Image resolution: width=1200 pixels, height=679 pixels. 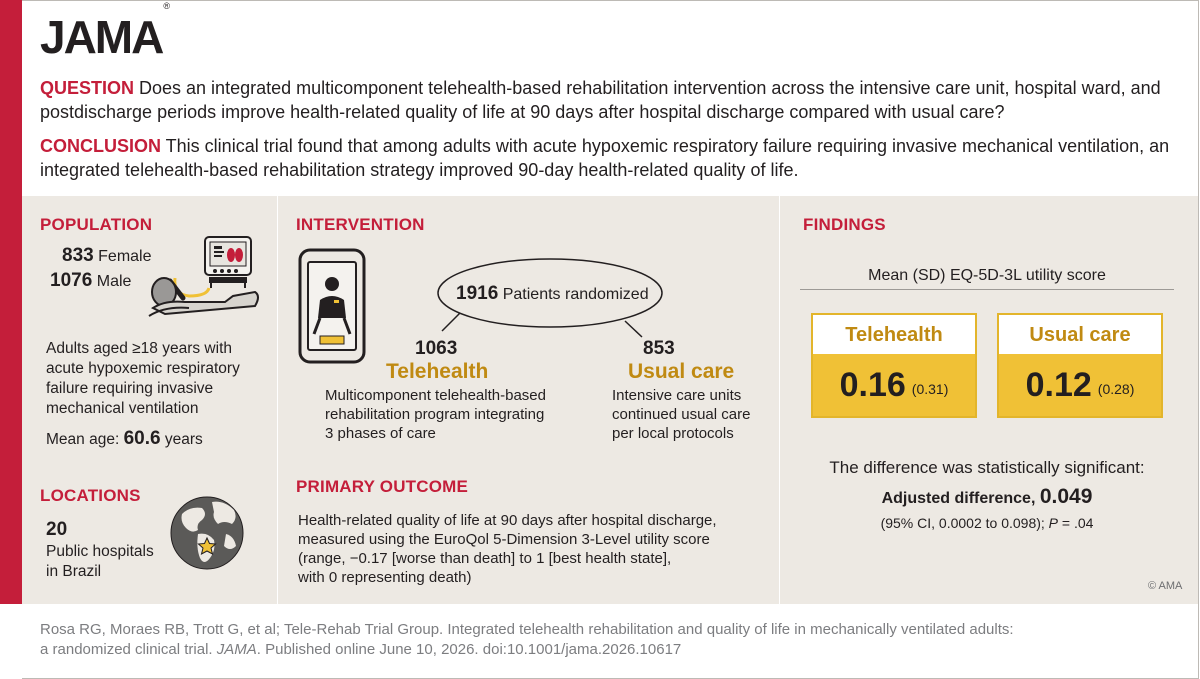 What do you see at coordinates (332, 306) in the screenshot?
I see `tablet-telehealth-icon` at bounding box center [332, 306].